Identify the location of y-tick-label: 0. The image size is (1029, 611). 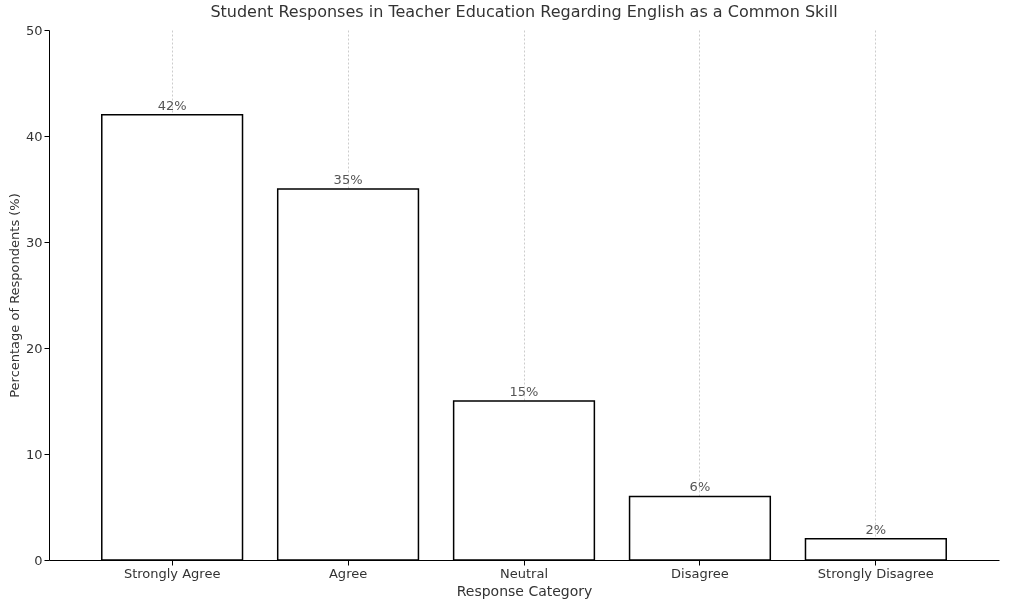
(38, 560).